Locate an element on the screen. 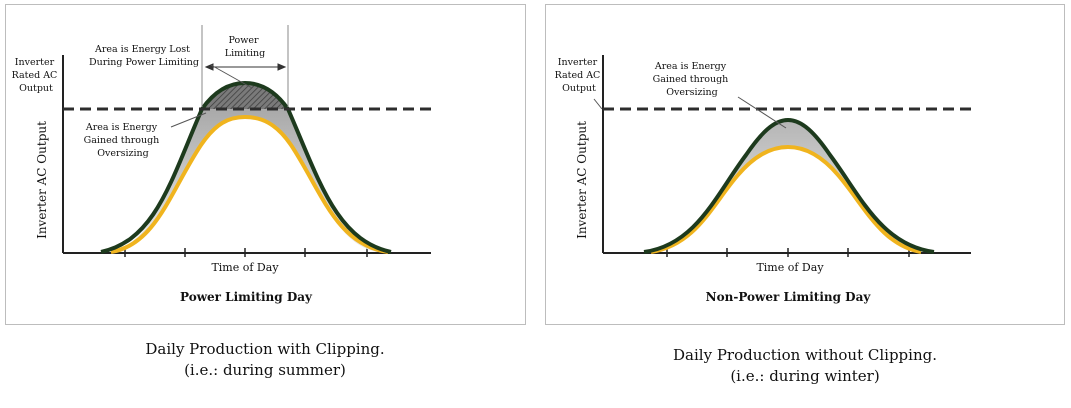 The image size is (1071, 408). output-curve is located at coordinates (789, 185).